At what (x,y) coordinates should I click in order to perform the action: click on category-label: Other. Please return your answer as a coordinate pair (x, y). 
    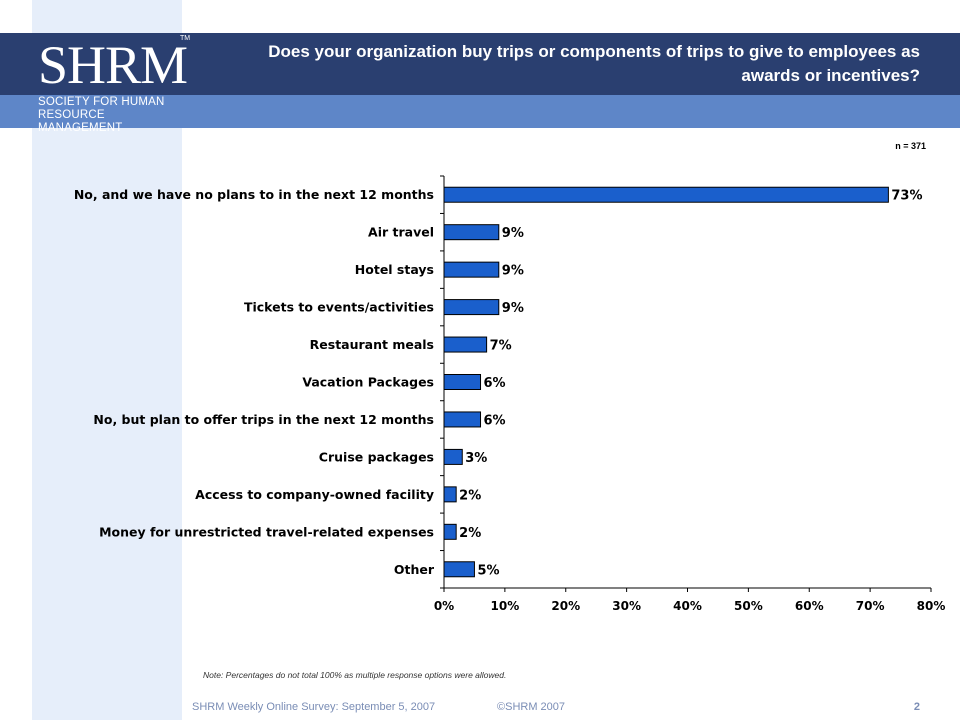
    Looking at the image, I should click on (414, 569).